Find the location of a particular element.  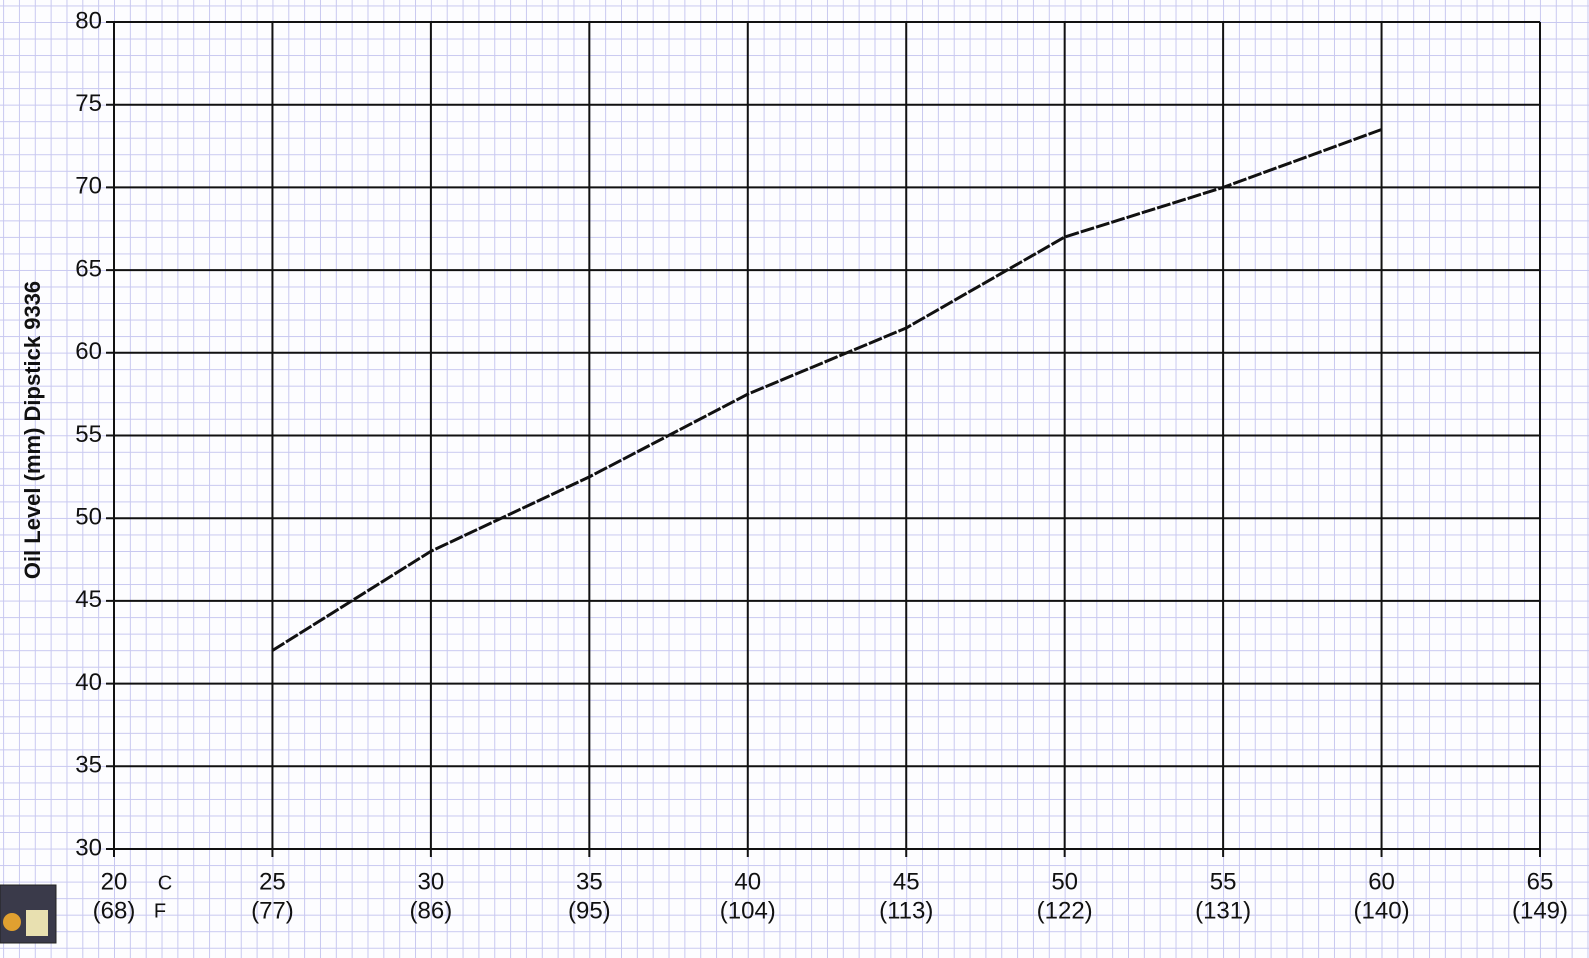

y-tick-label: 70 is located at coordinates (88, 186).